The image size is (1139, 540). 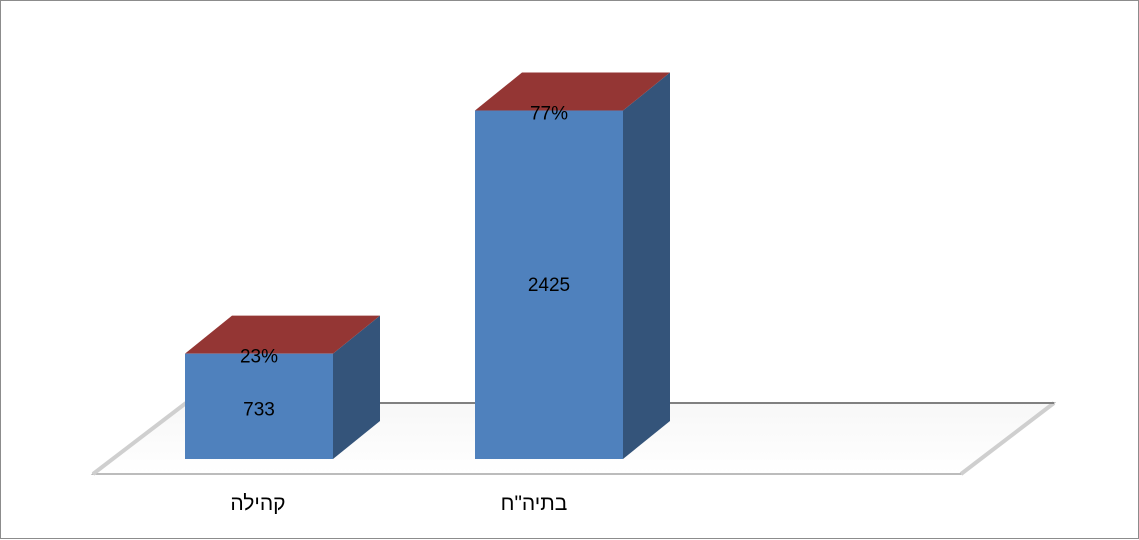 What do you see at coordinates (259, 410) in the screenshot?
I see `value-label-0: 733` at bounding box center [259, 410].